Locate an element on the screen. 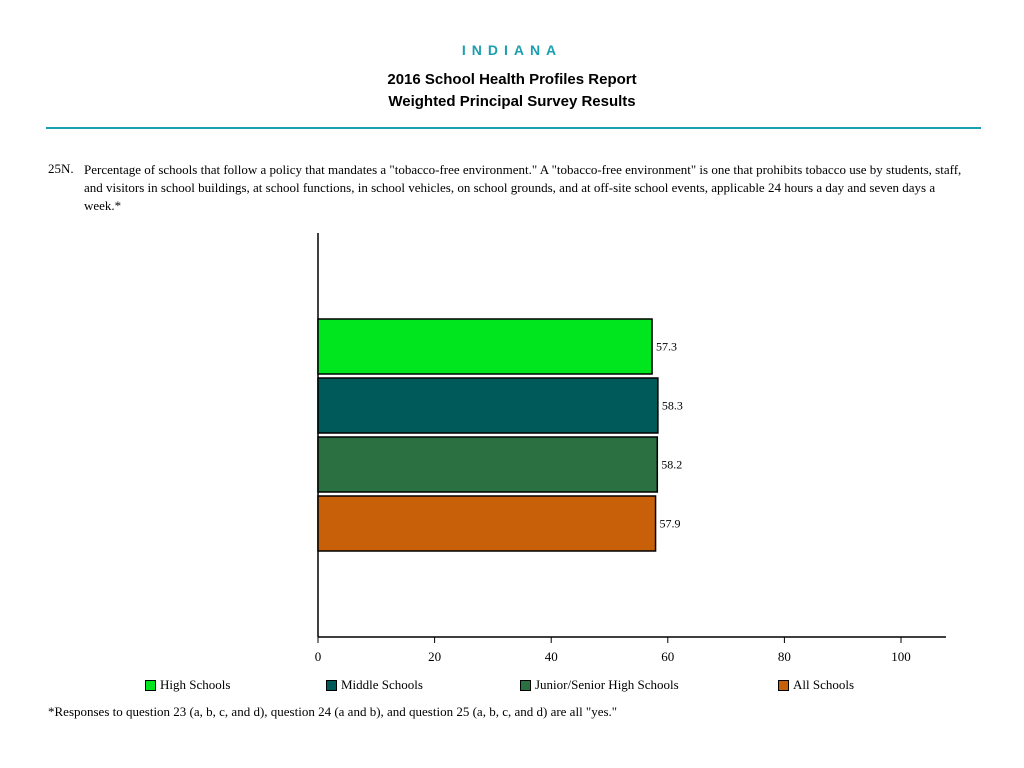  x-tick-label: 20 is located at coordinates (434, 656).